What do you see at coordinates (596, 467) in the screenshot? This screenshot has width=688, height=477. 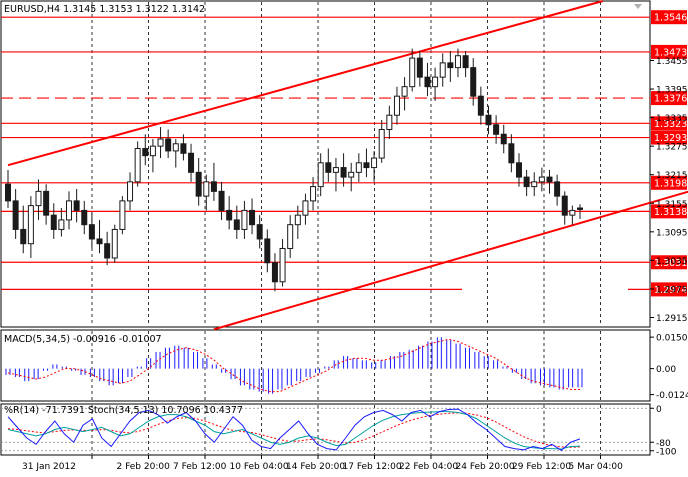 I see `time-tick-label: 5 Mar 04:00` at bounding box center [596, 467].